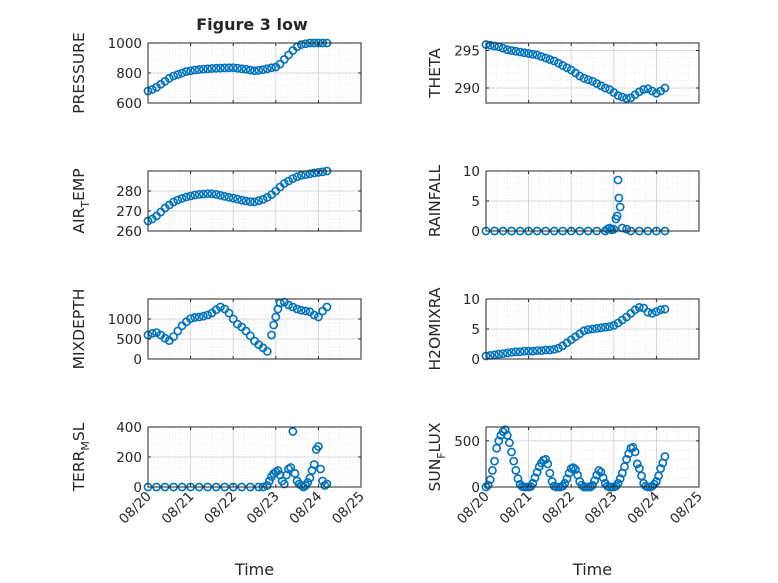 This screenshot has width=778, height=583. I want to click on subplot-5: 0 500 1000 MIXDEPTH, so click(216, 329).